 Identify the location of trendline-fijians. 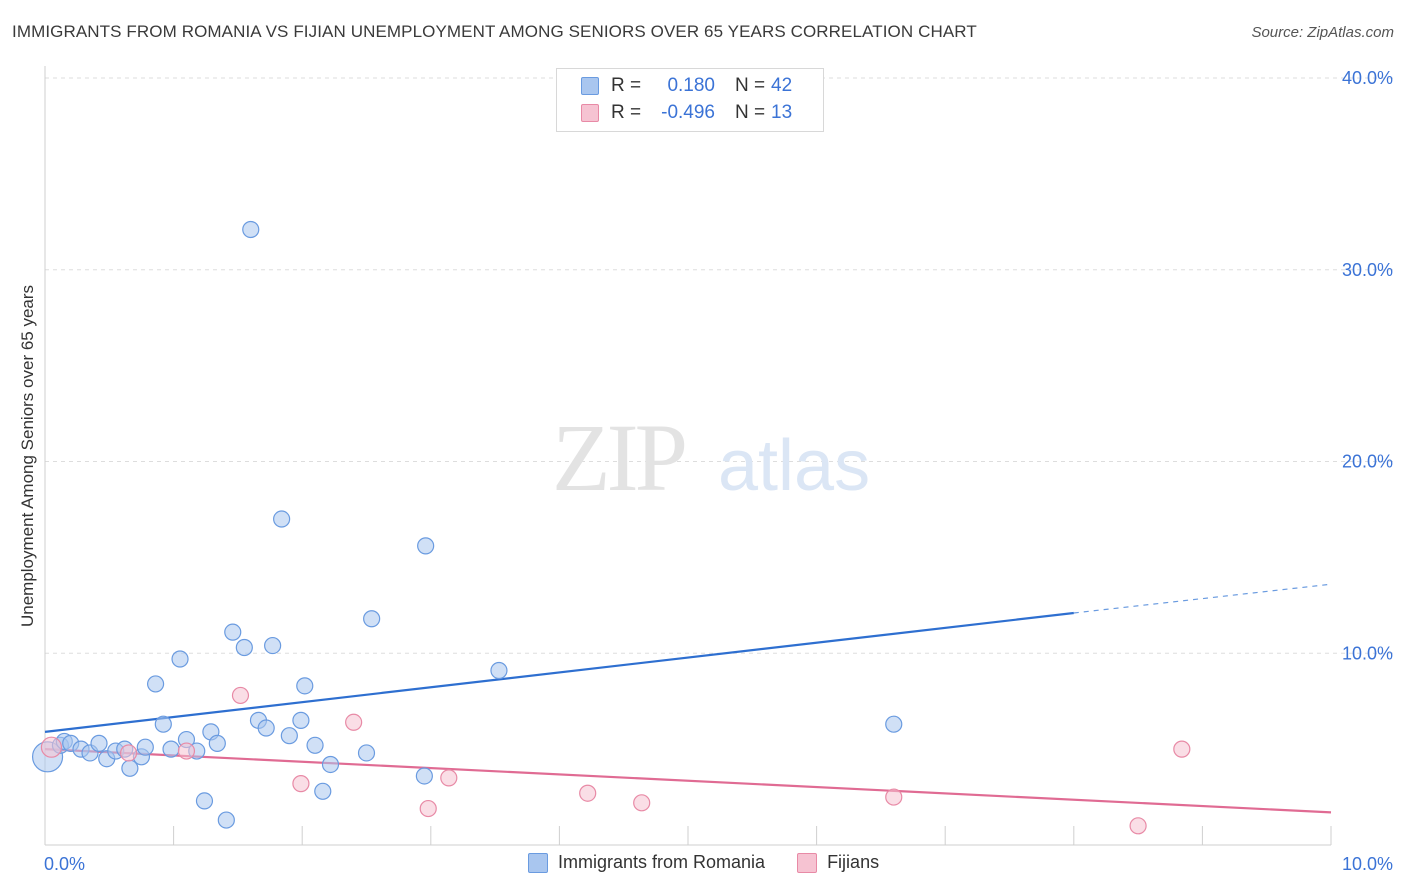
(688, 781).